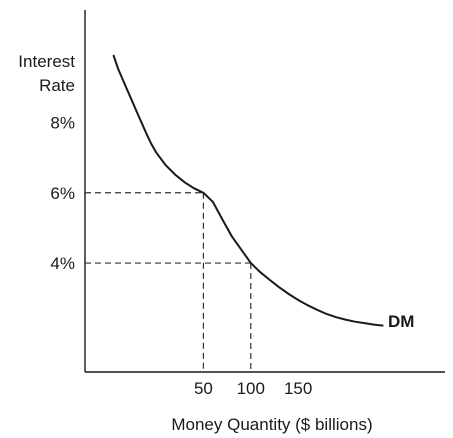  What do you see at coordinates (57, 85) in the screenshot?
I see `y-axis-label-line2: Rate` at bounding box center [57, 85].